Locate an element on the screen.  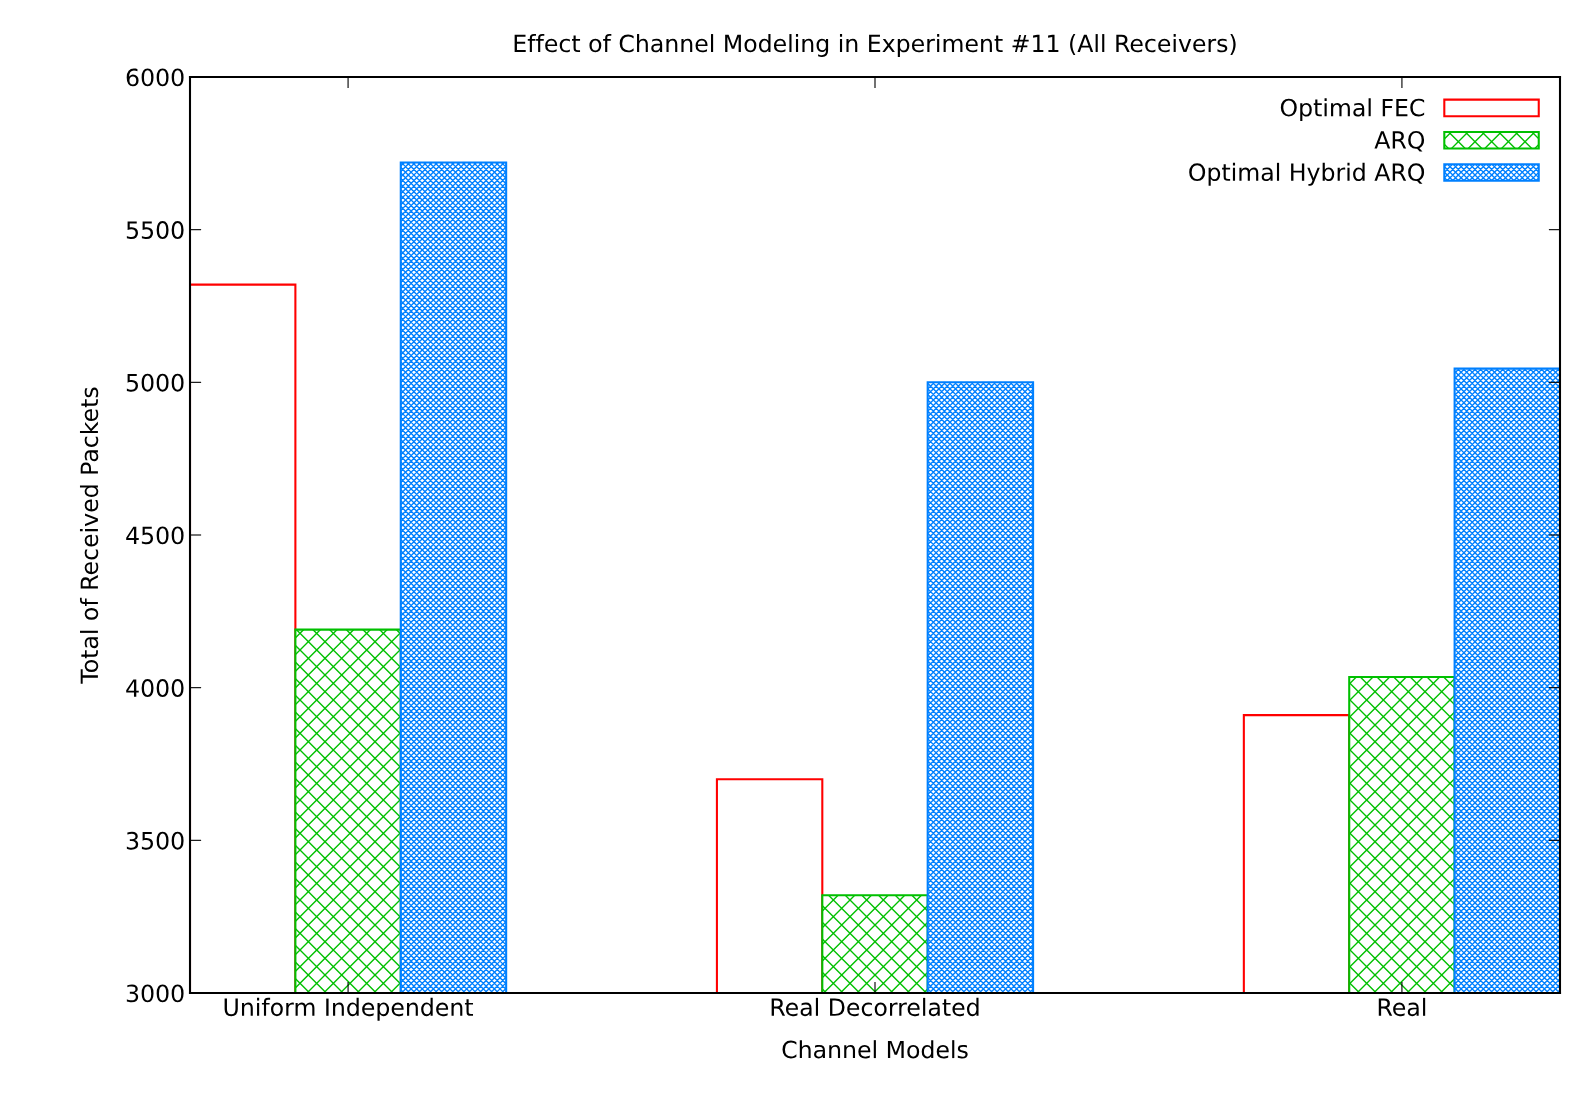
chart-title: Effect of Channel Modeling in Experiment #11 (All Receivers) is located at coordinates (875, 45).